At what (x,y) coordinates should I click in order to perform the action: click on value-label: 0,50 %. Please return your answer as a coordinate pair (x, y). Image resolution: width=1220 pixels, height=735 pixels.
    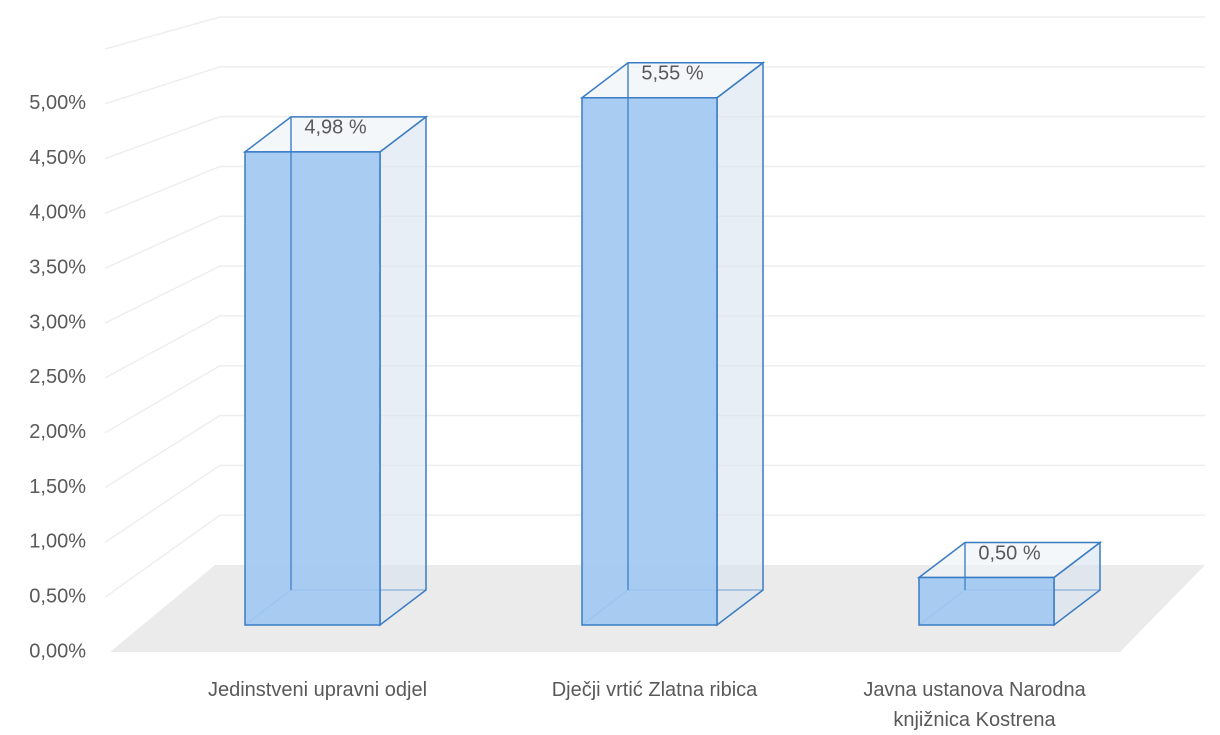
    Looking at the image, I should click on (1009, 553).